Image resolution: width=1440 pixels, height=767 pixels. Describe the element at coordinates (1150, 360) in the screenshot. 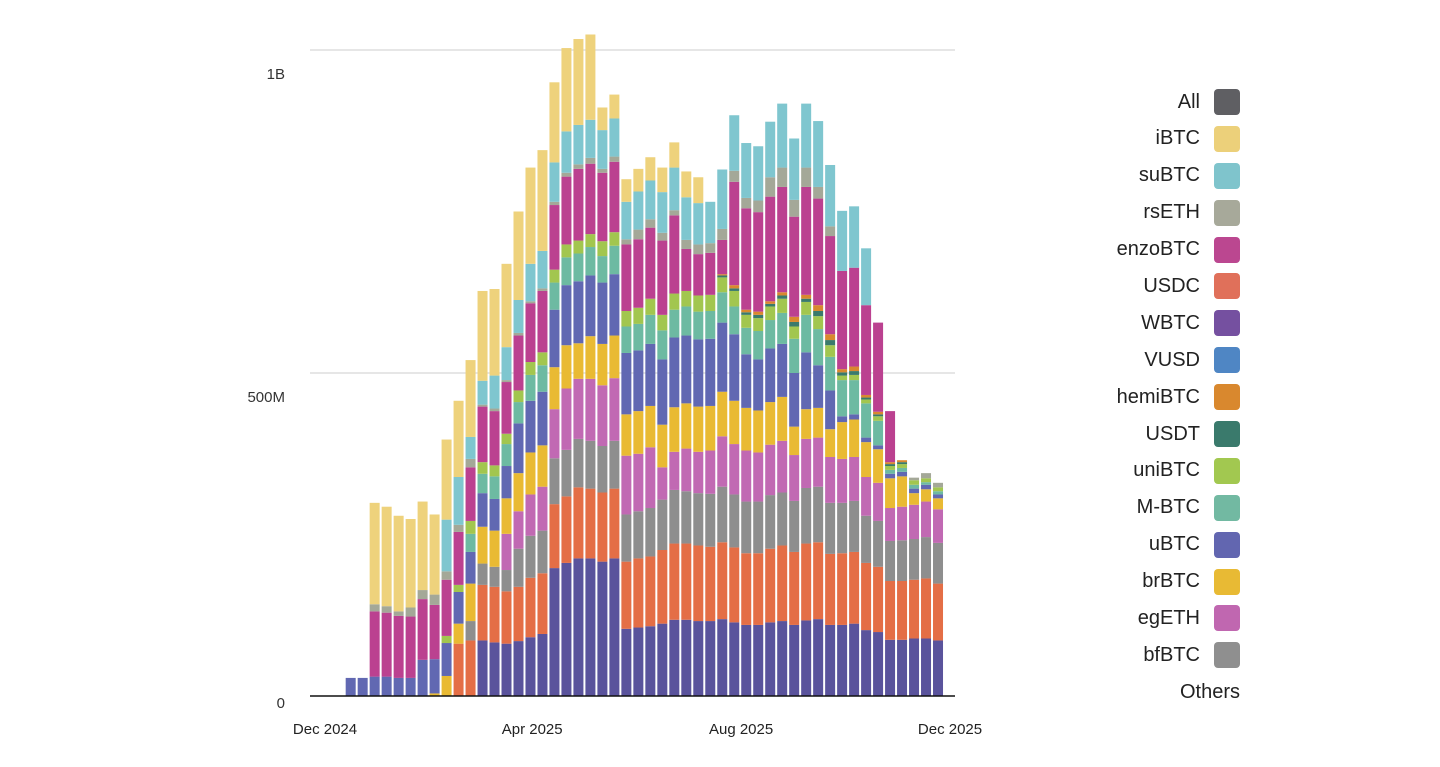

I see `legend-item-vusd: VUSD` at that location.